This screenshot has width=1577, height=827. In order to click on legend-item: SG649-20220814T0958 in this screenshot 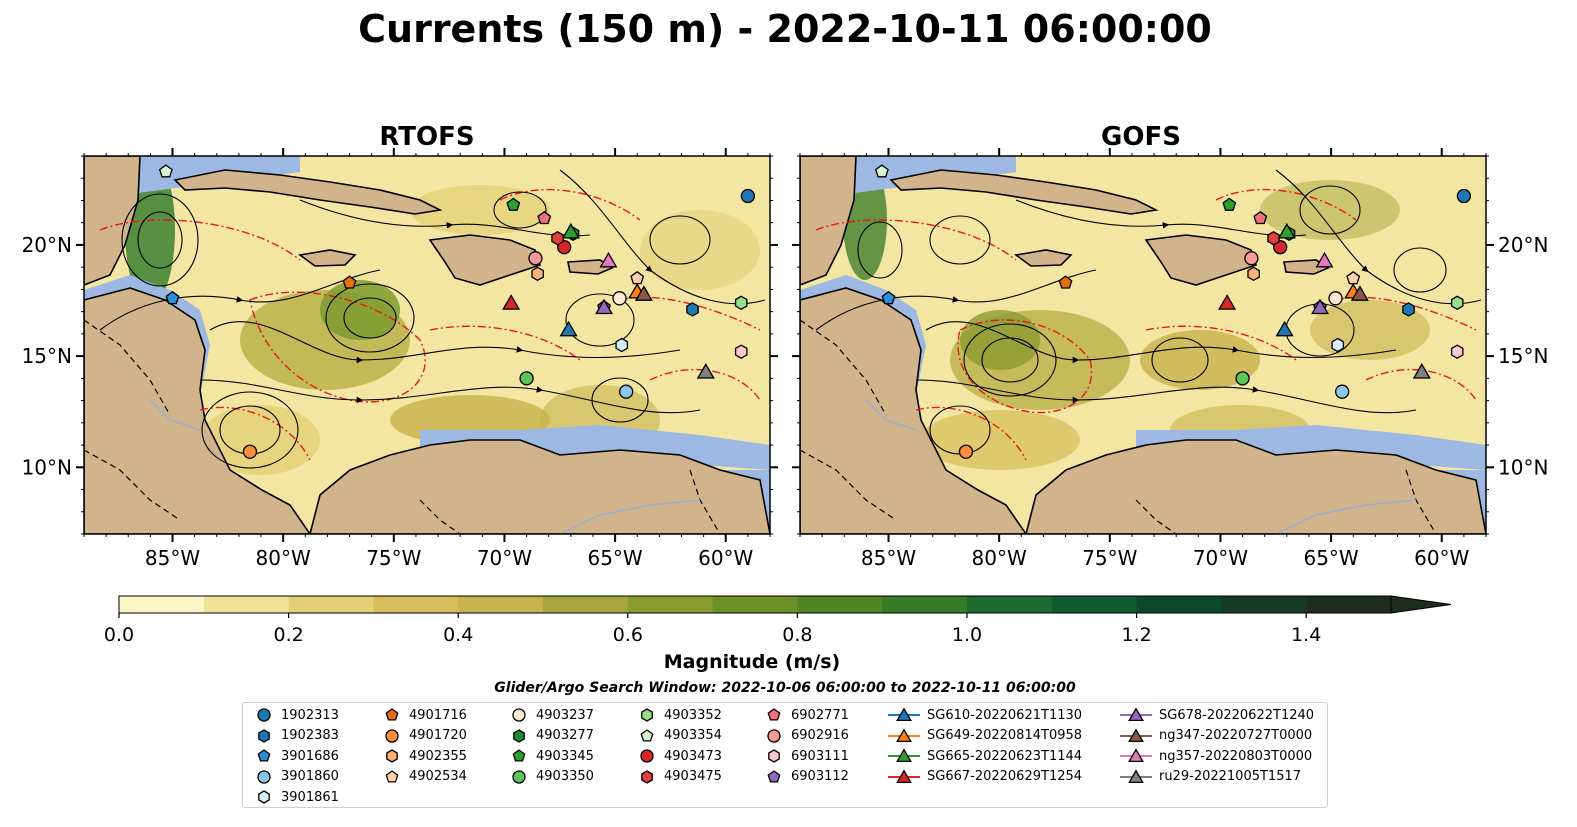, I will do `click(984, 736)`.